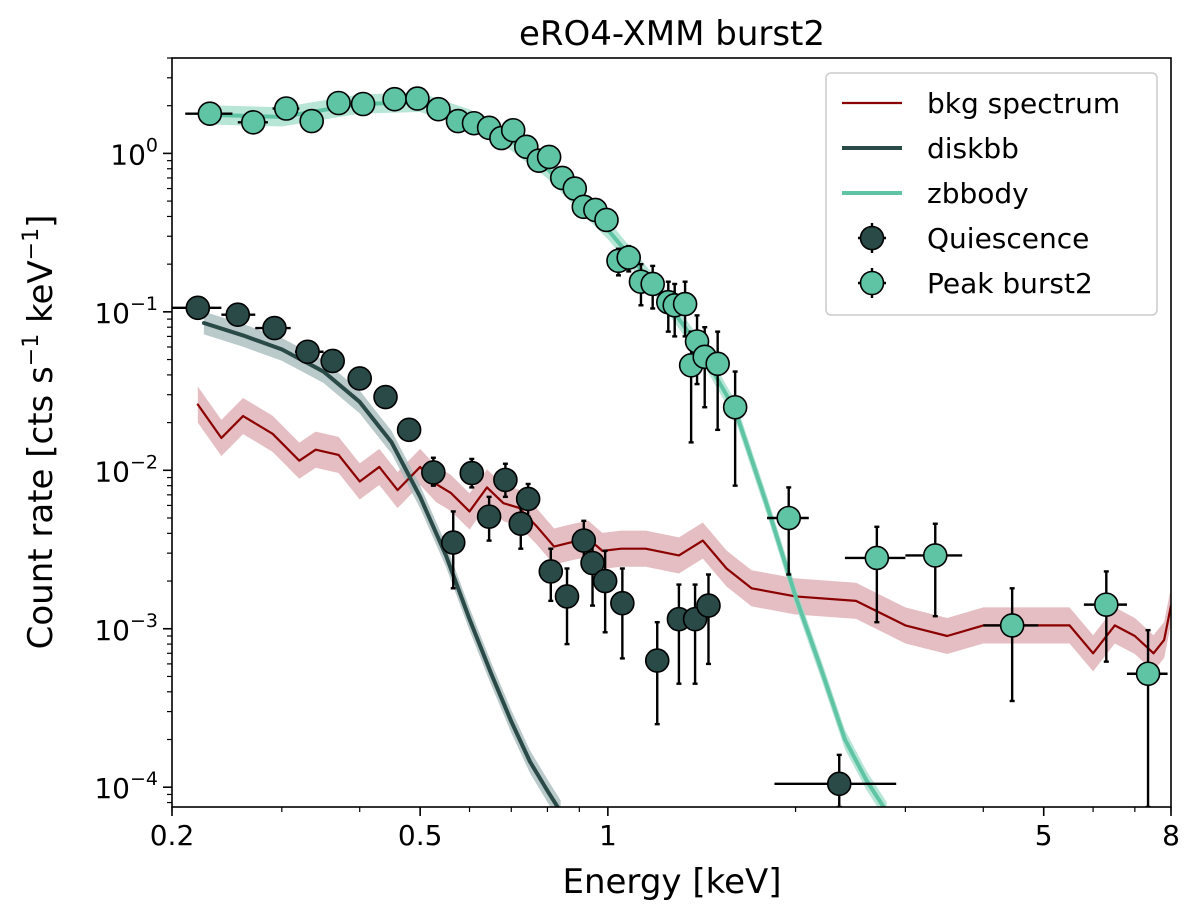  I want to click on y-tick-exponent: −2, so click(144, 462).